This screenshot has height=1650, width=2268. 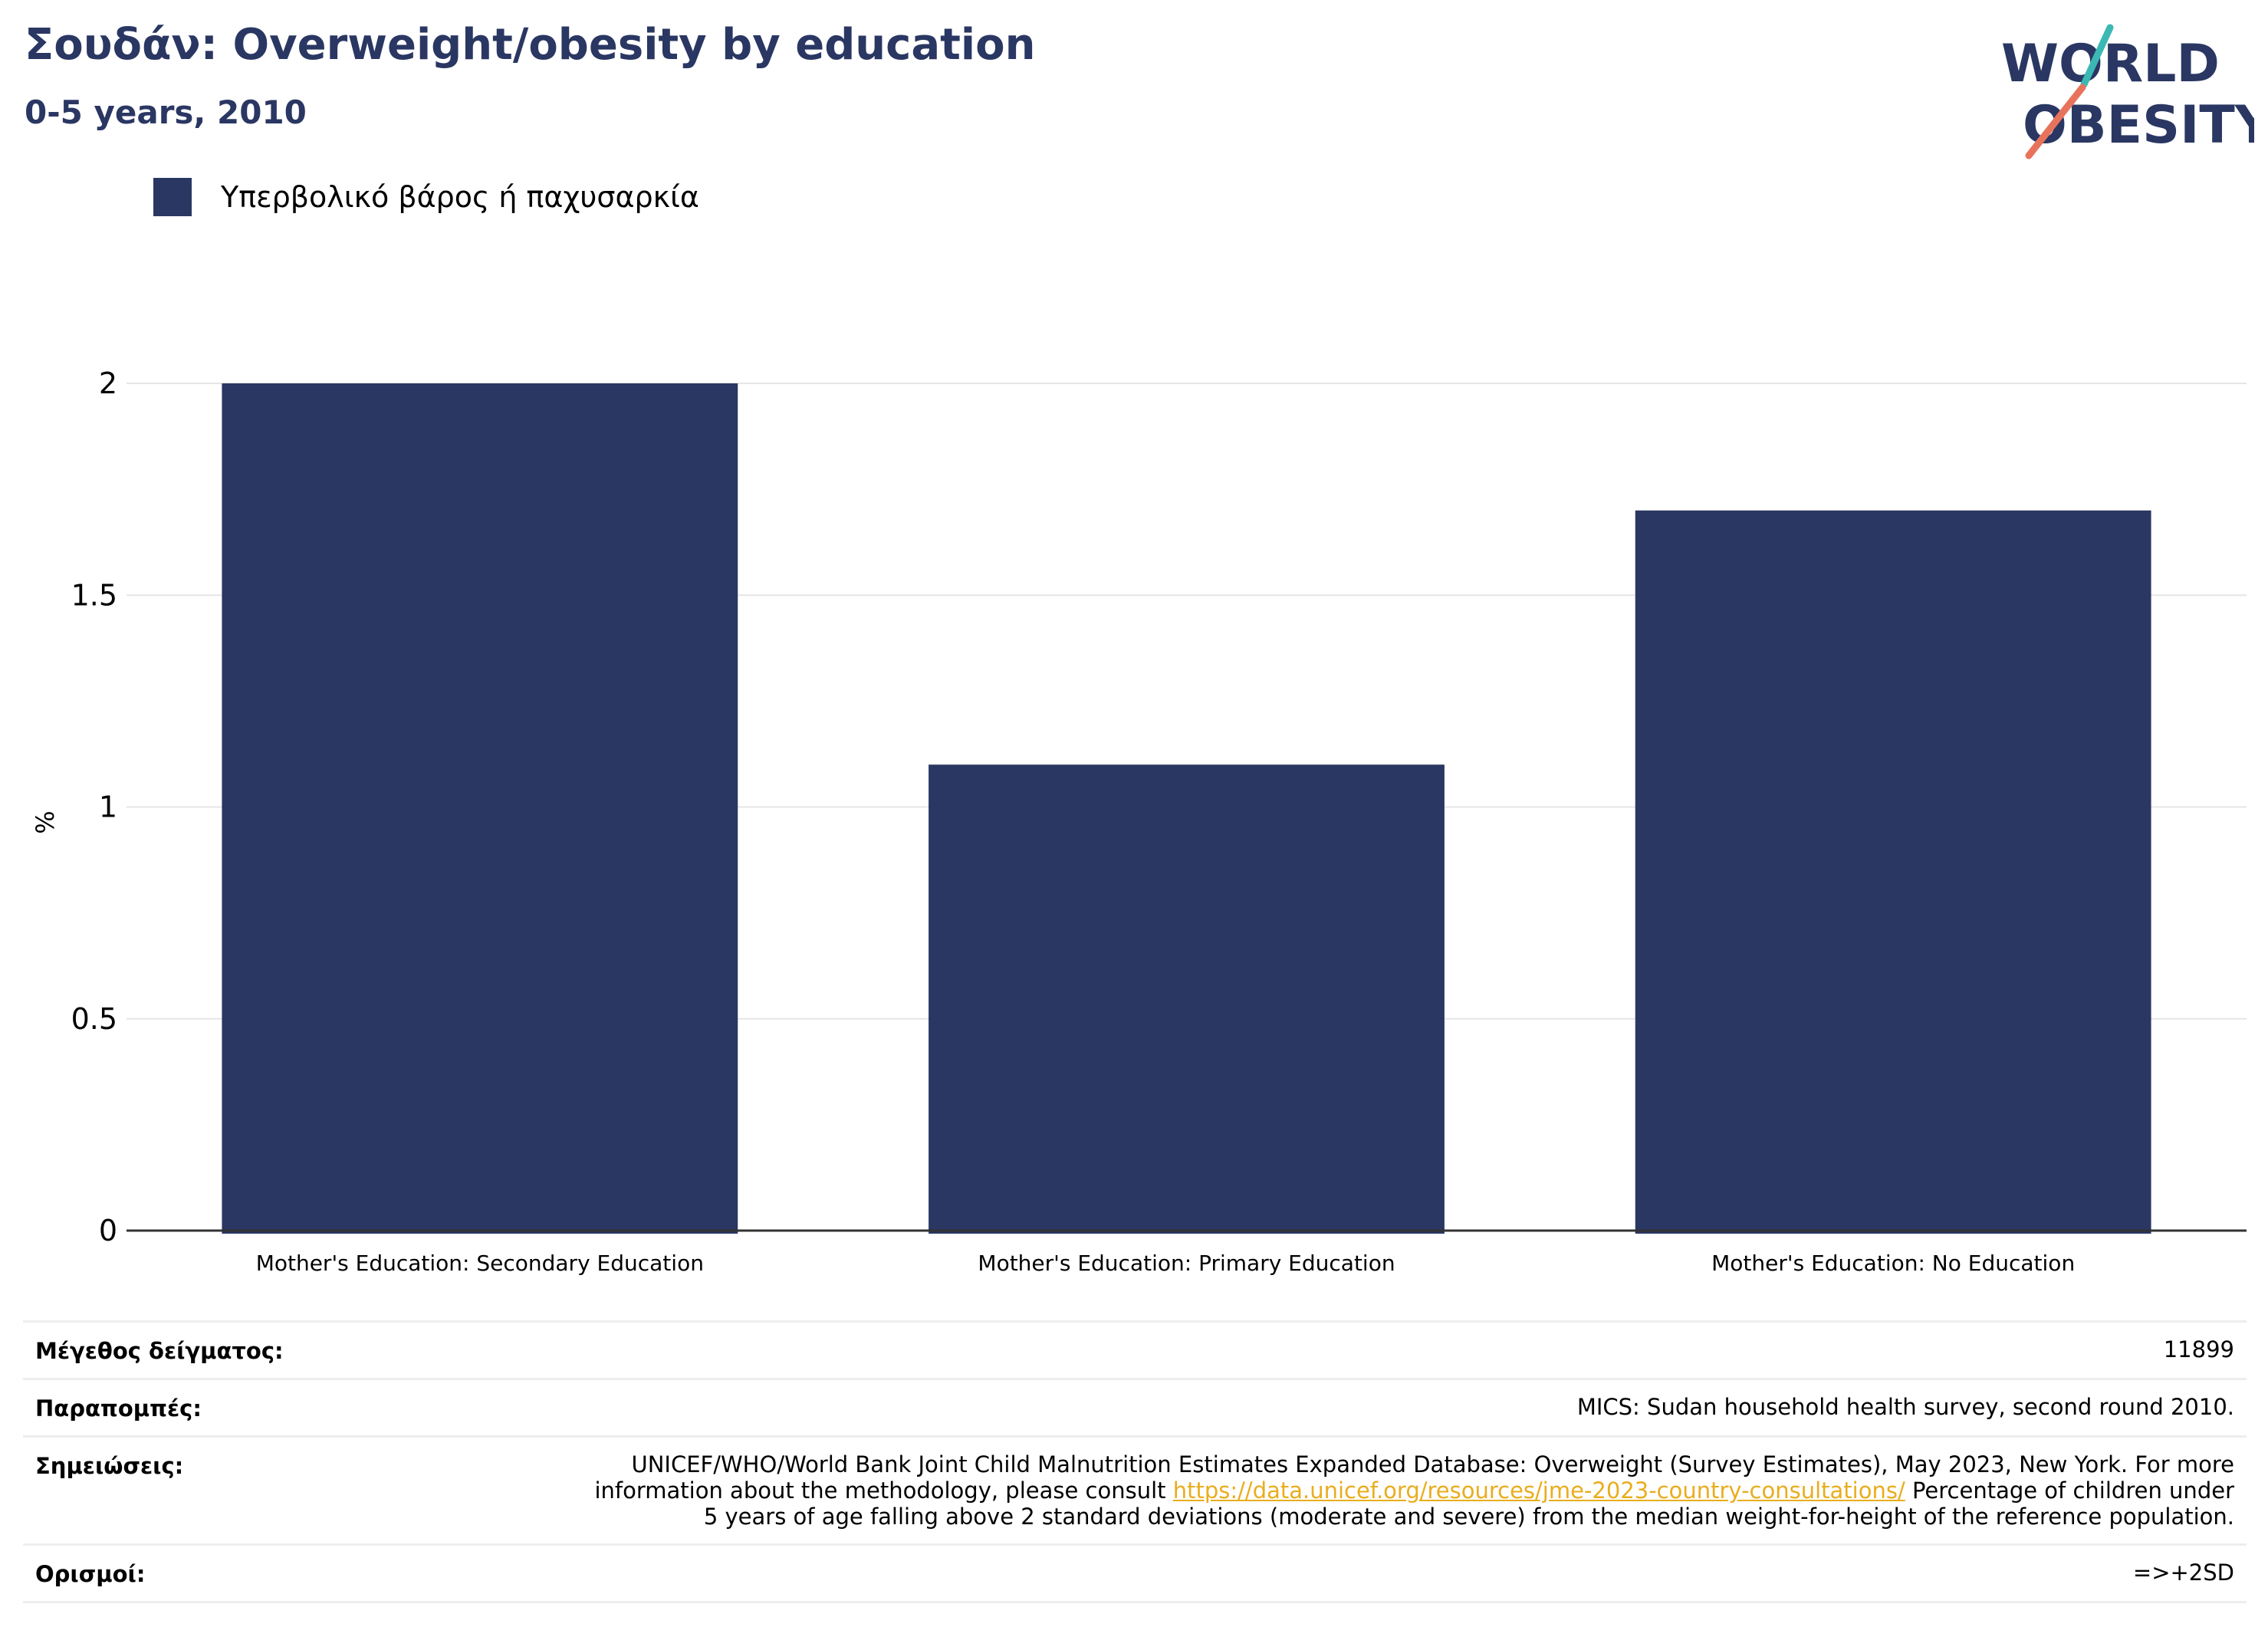 What do you see at coordinates (2097, 56) in the screenshot?
I see `logo-teal-slash` at bounding box center [2097, 56].